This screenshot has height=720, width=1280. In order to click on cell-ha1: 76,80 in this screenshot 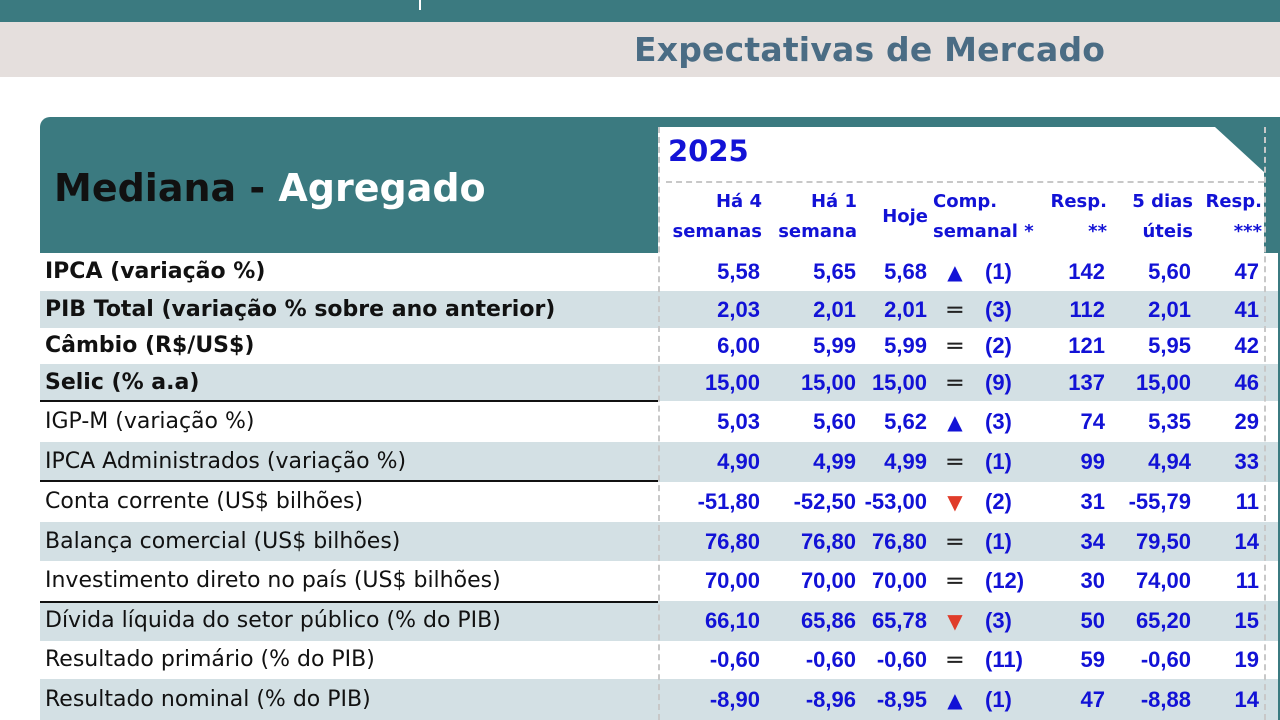, I will do `click(828, 541)`.